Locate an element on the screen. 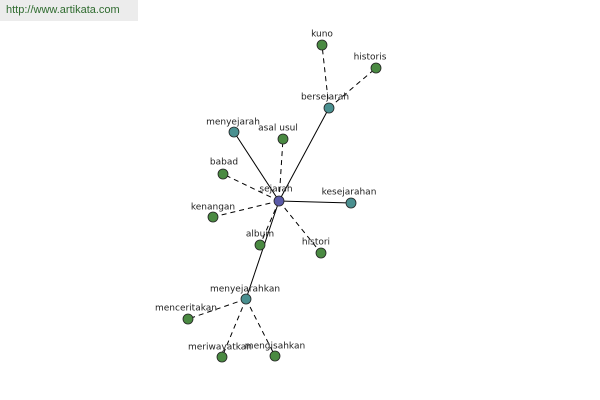 The image size is (600, 400). url-banner: http://www.artikata.com is located at coordinates (69, 10).